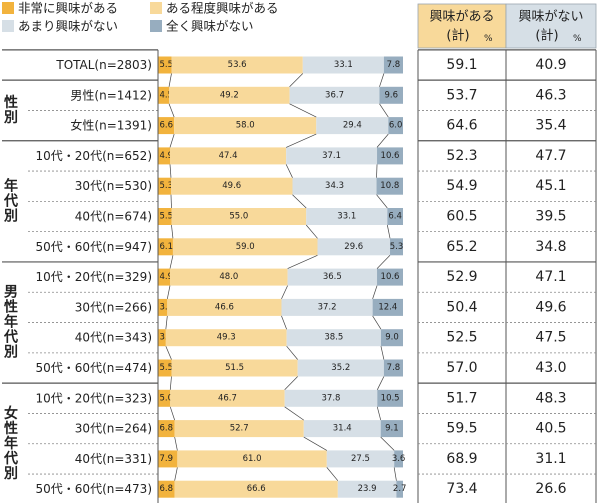 The width and height of the screenshot is (600, 503). Describe the element at coordinates (577, 39) in the screenshot. I see `summary-header-unit: %` at that location.